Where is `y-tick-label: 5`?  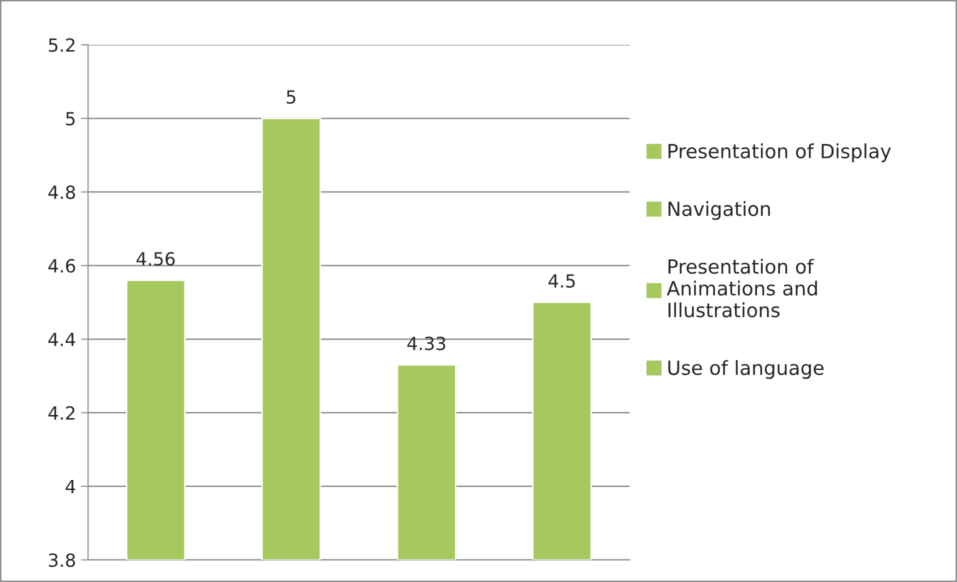
y-tick-label: 5 is located at coordinates (70, 119).